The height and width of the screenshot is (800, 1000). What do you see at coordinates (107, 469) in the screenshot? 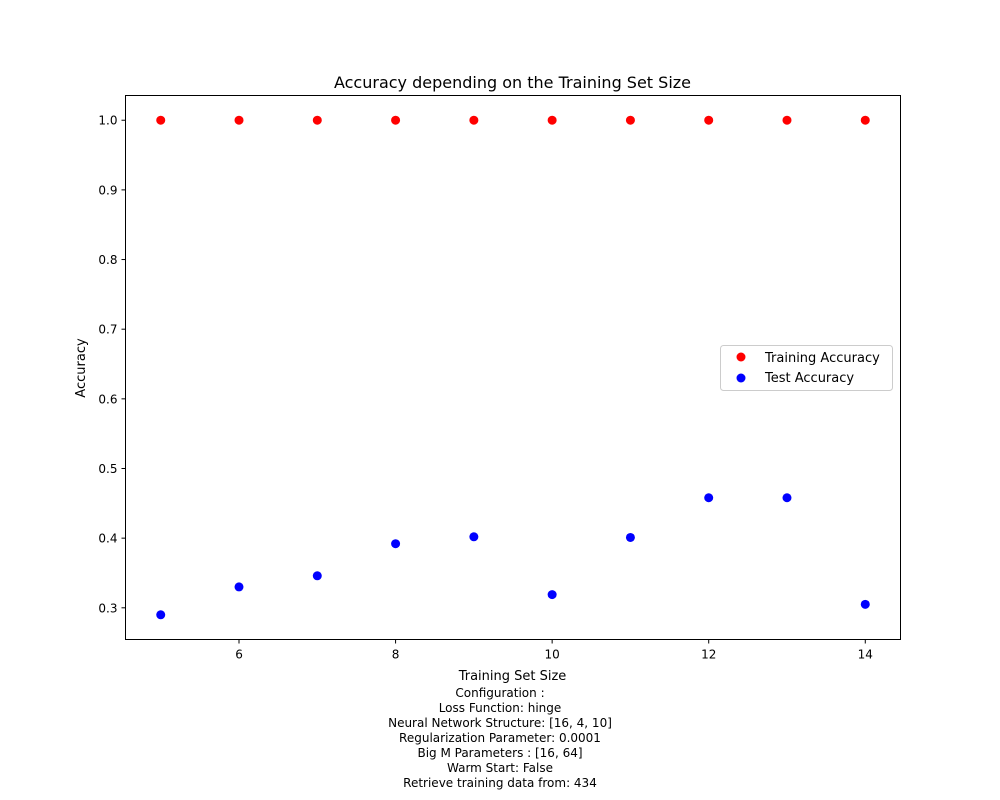
I see `y-tick-label: 0.5` at bounding box center [107, 469].